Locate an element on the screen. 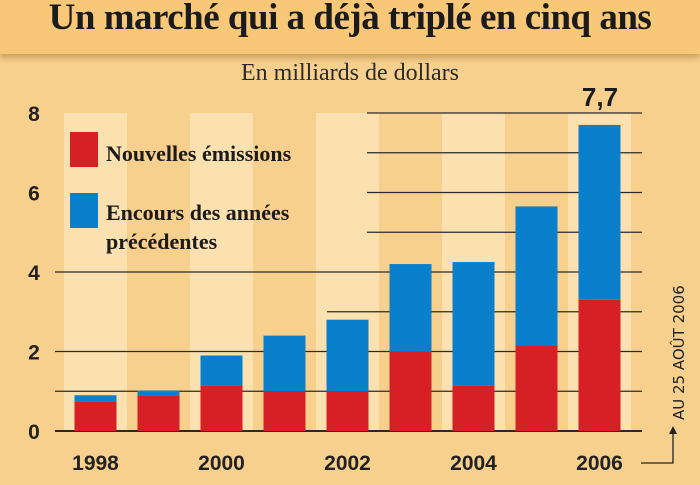 The image size is (700, 485). bar-outstanding-2004 is located at coordinates (473, 324).